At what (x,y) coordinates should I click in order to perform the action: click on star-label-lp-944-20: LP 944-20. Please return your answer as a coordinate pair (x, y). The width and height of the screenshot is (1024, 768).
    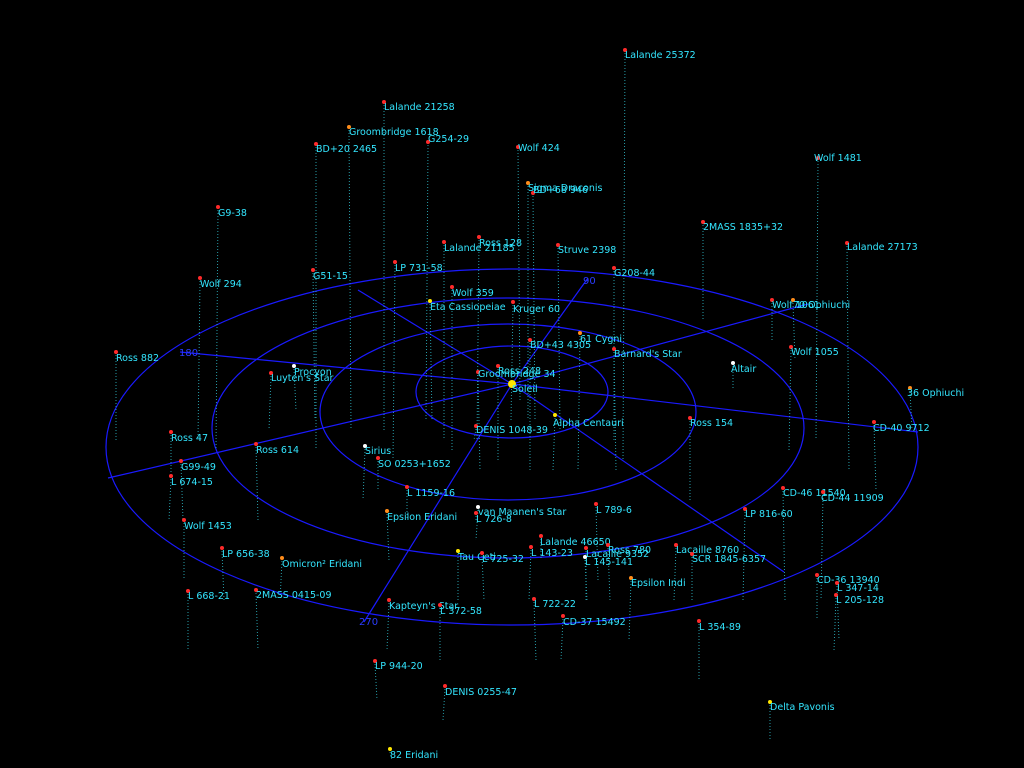
    Looking at the image, I should click on (399, 666).